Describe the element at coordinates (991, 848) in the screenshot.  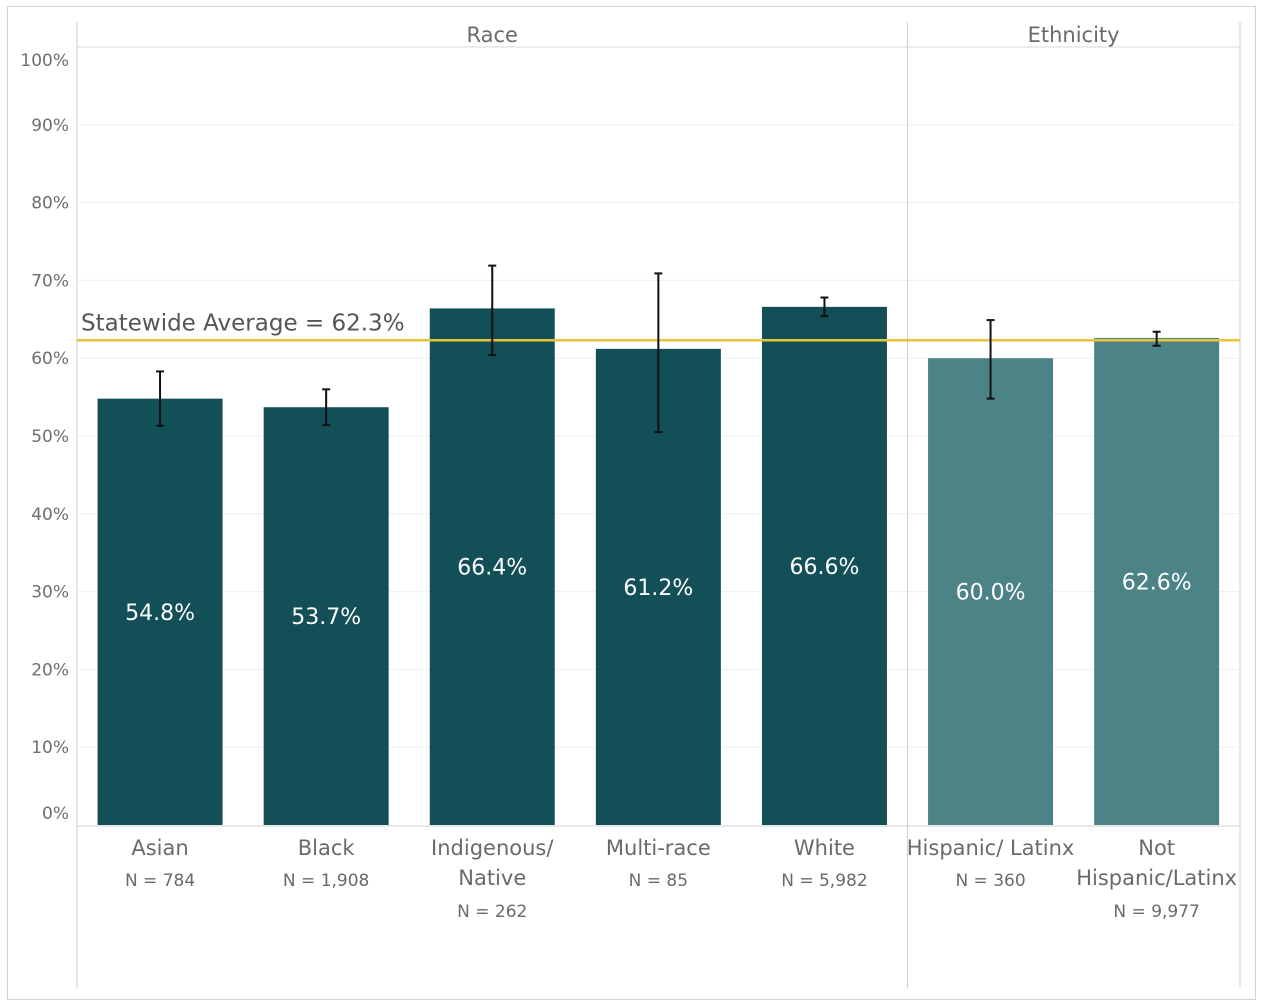
I see `x-tick-label: Hispanic/ Latinx` at that location.